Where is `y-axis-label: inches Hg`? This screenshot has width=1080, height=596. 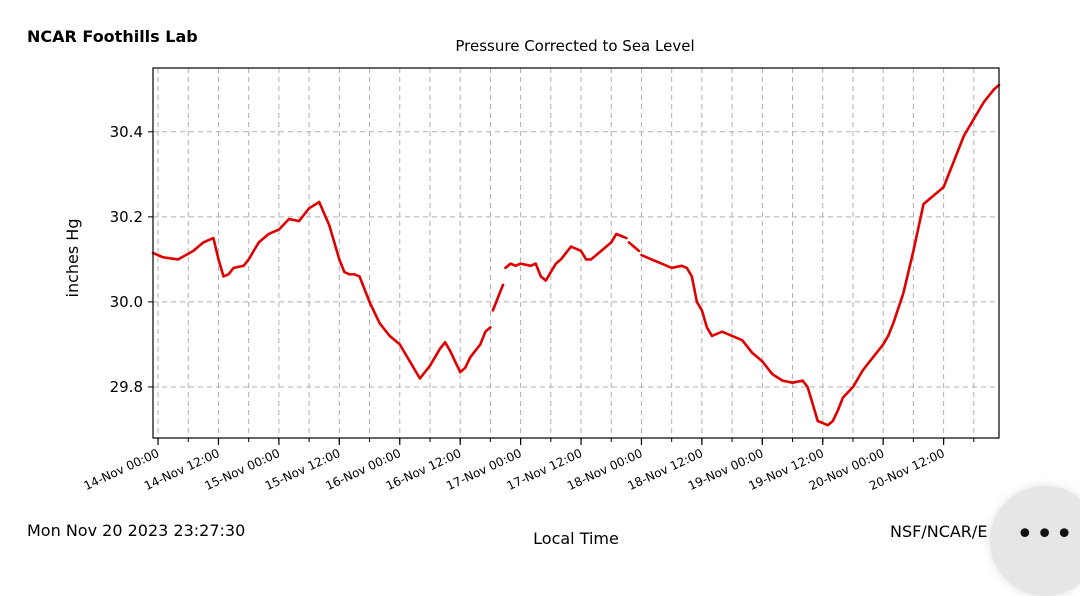
y-axis-label: inches Hg is located at coordinates (72, 258).